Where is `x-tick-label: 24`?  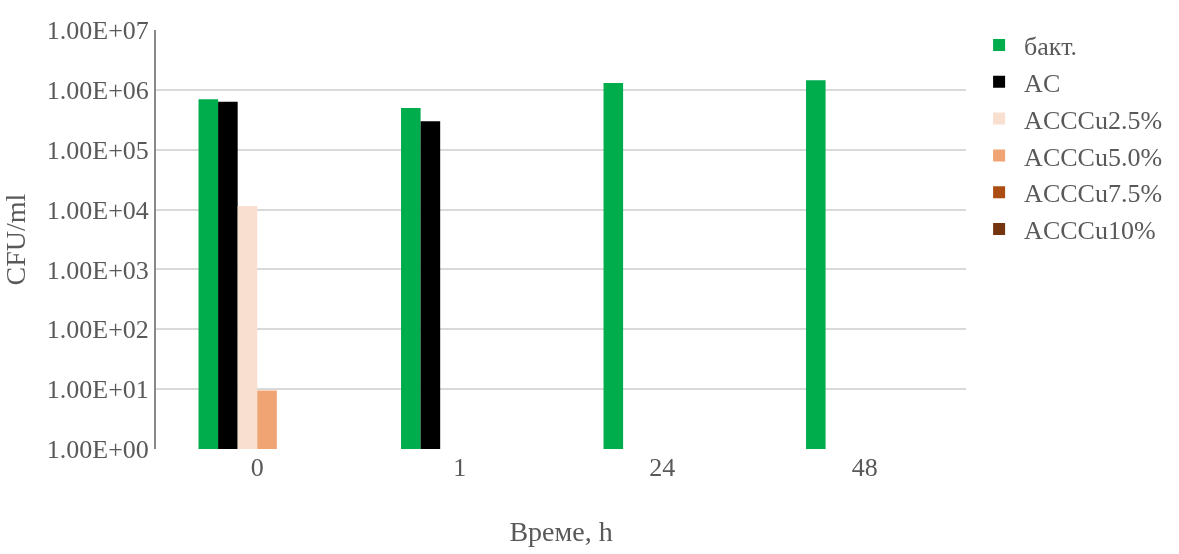 x-tick-label: 24 is located at coordinates (662, 467).